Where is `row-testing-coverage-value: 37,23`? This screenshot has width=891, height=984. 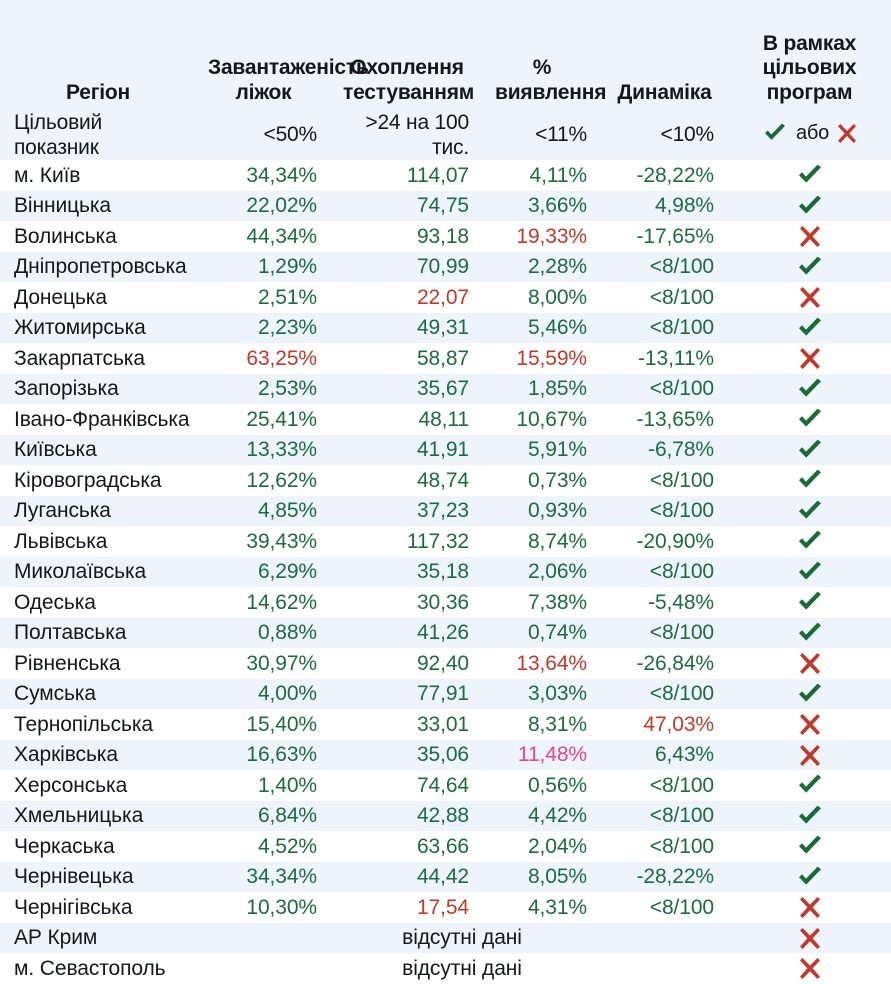
row-testing-coverage-value: 37,23 is located at coordinates (442, 511).